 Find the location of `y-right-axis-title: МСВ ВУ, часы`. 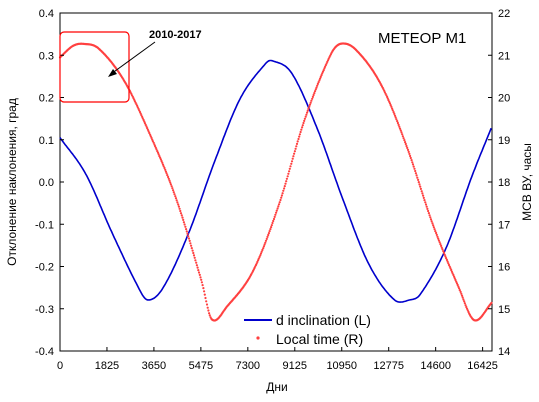

y-right-axis-title: МСВ ВУ, часы is located at coordinates (527, 182).